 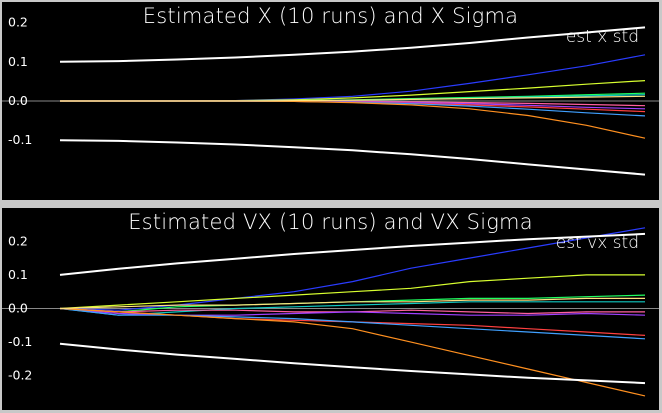 I want to click on vx-legend-label: est vx std, so click(x=597, y=243).